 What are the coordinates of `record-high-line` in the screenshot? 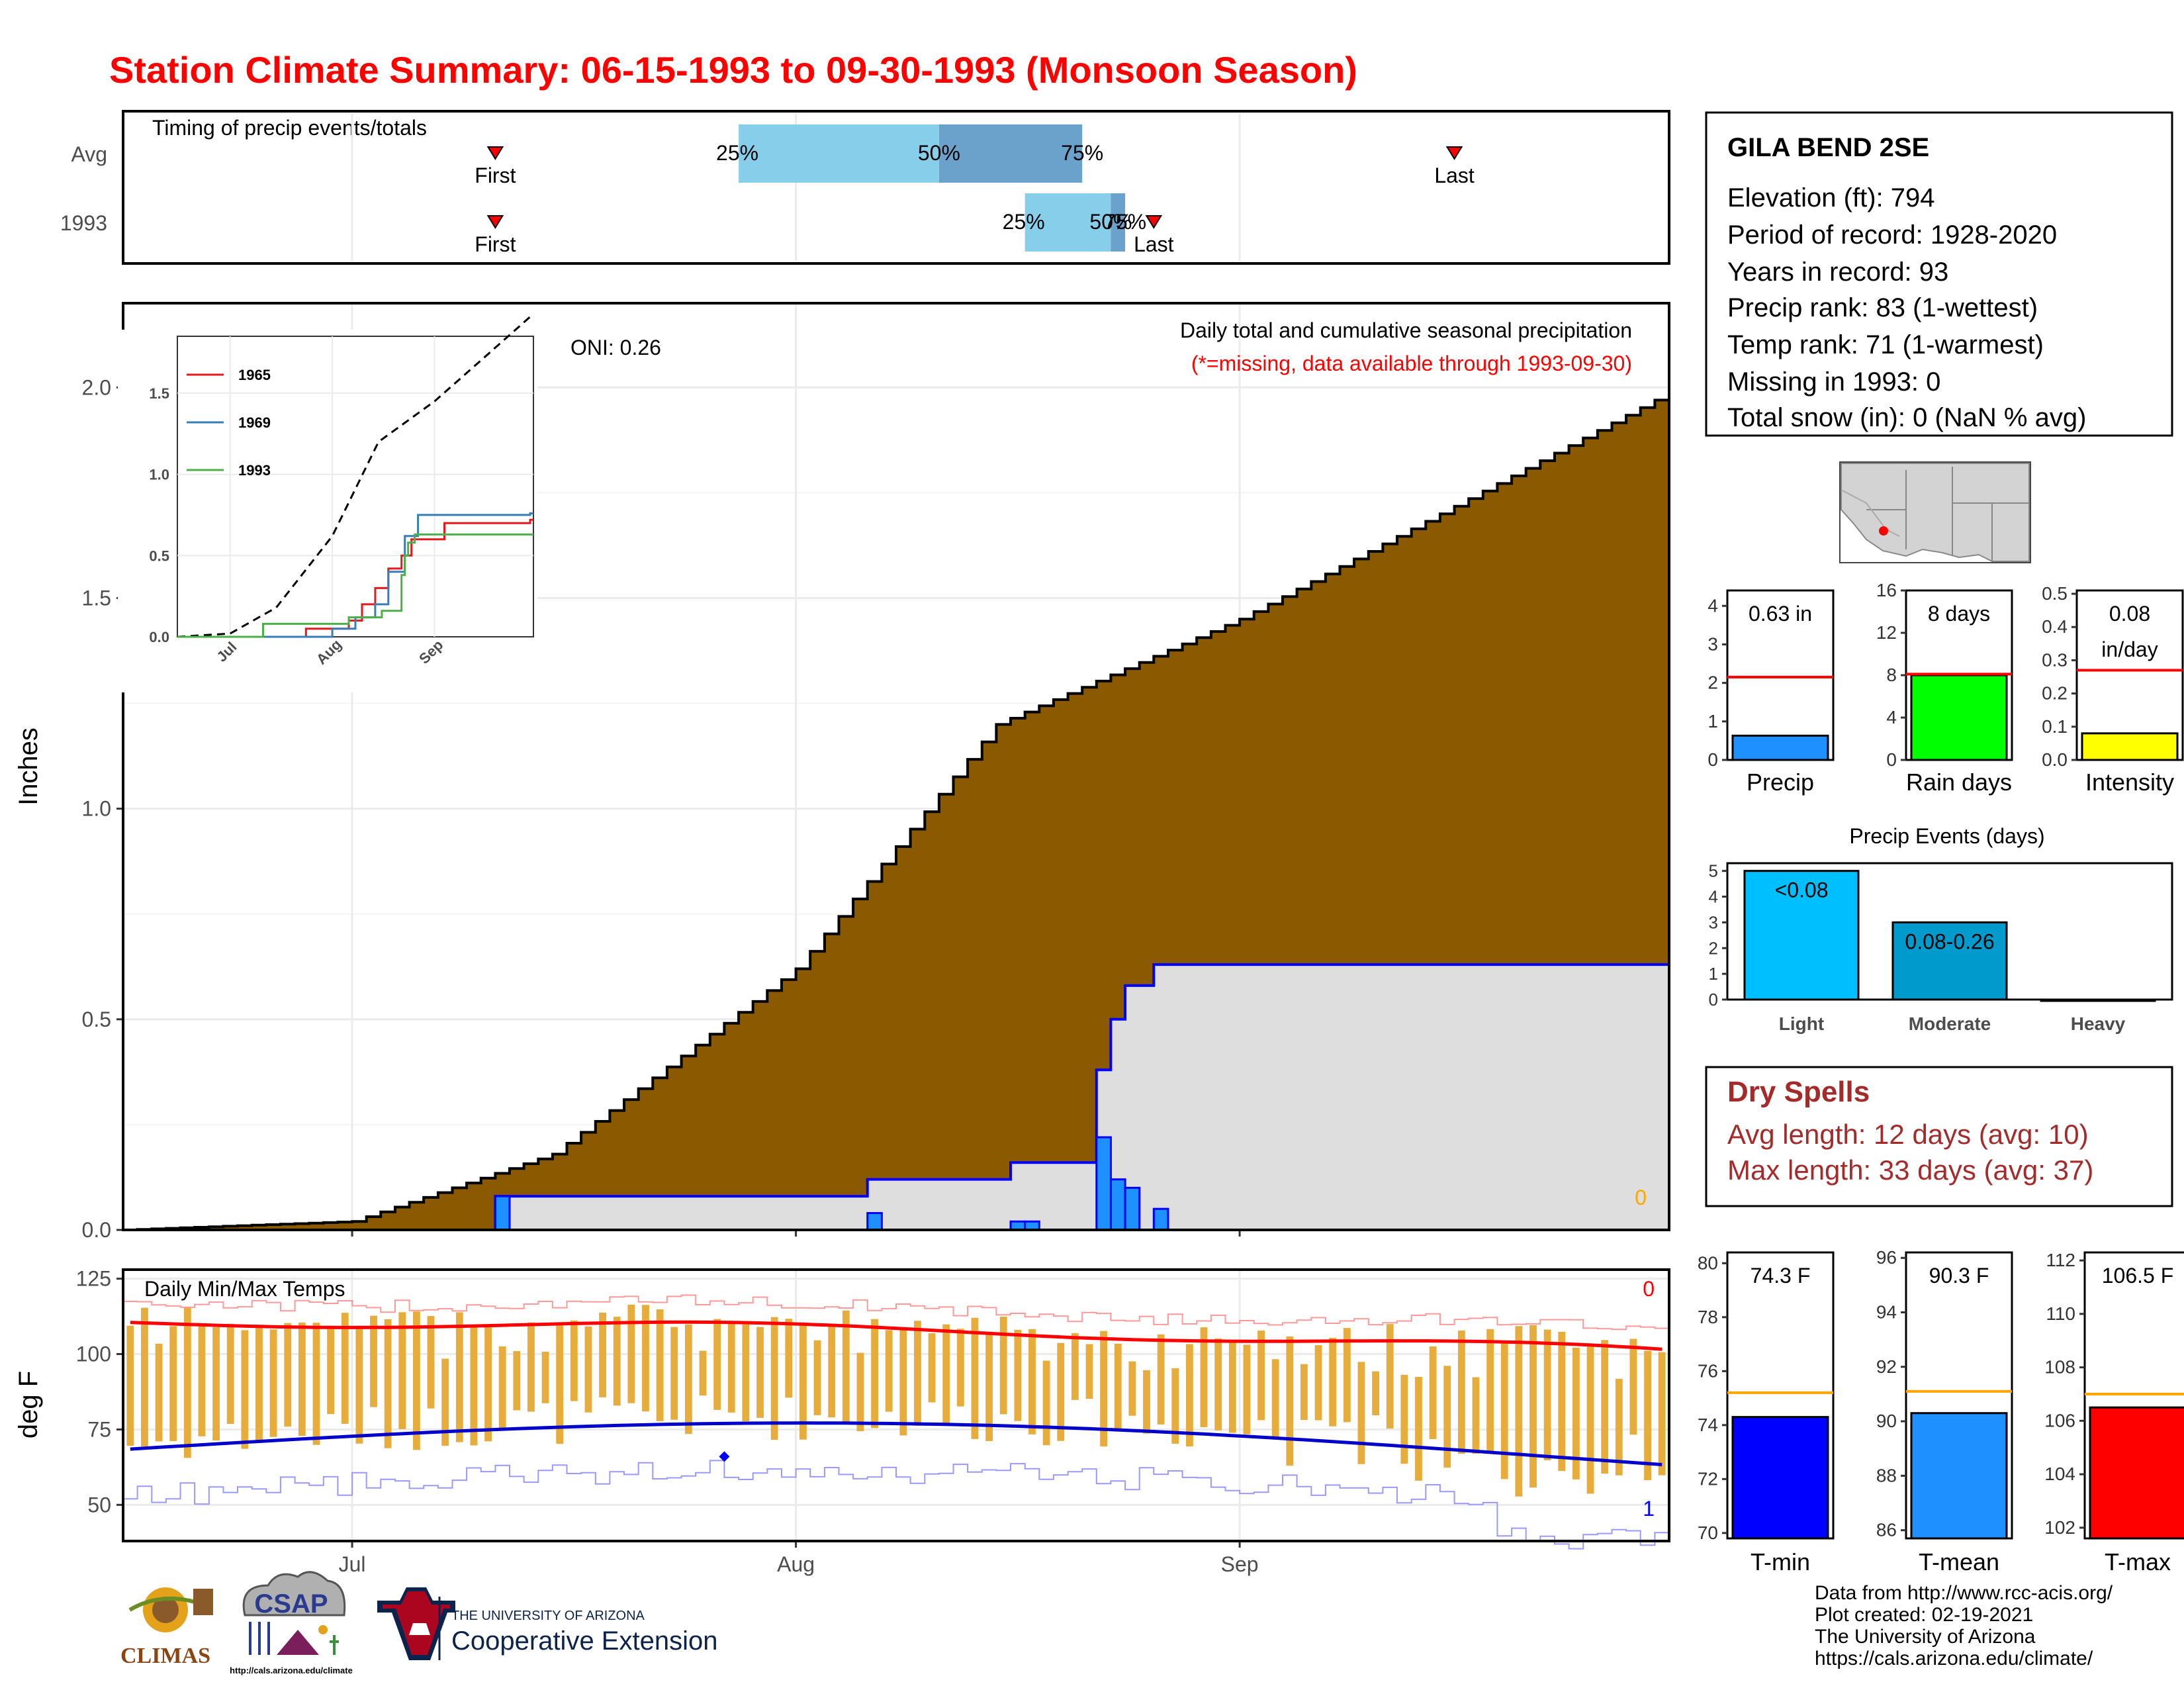 It's located at (896, 1312).